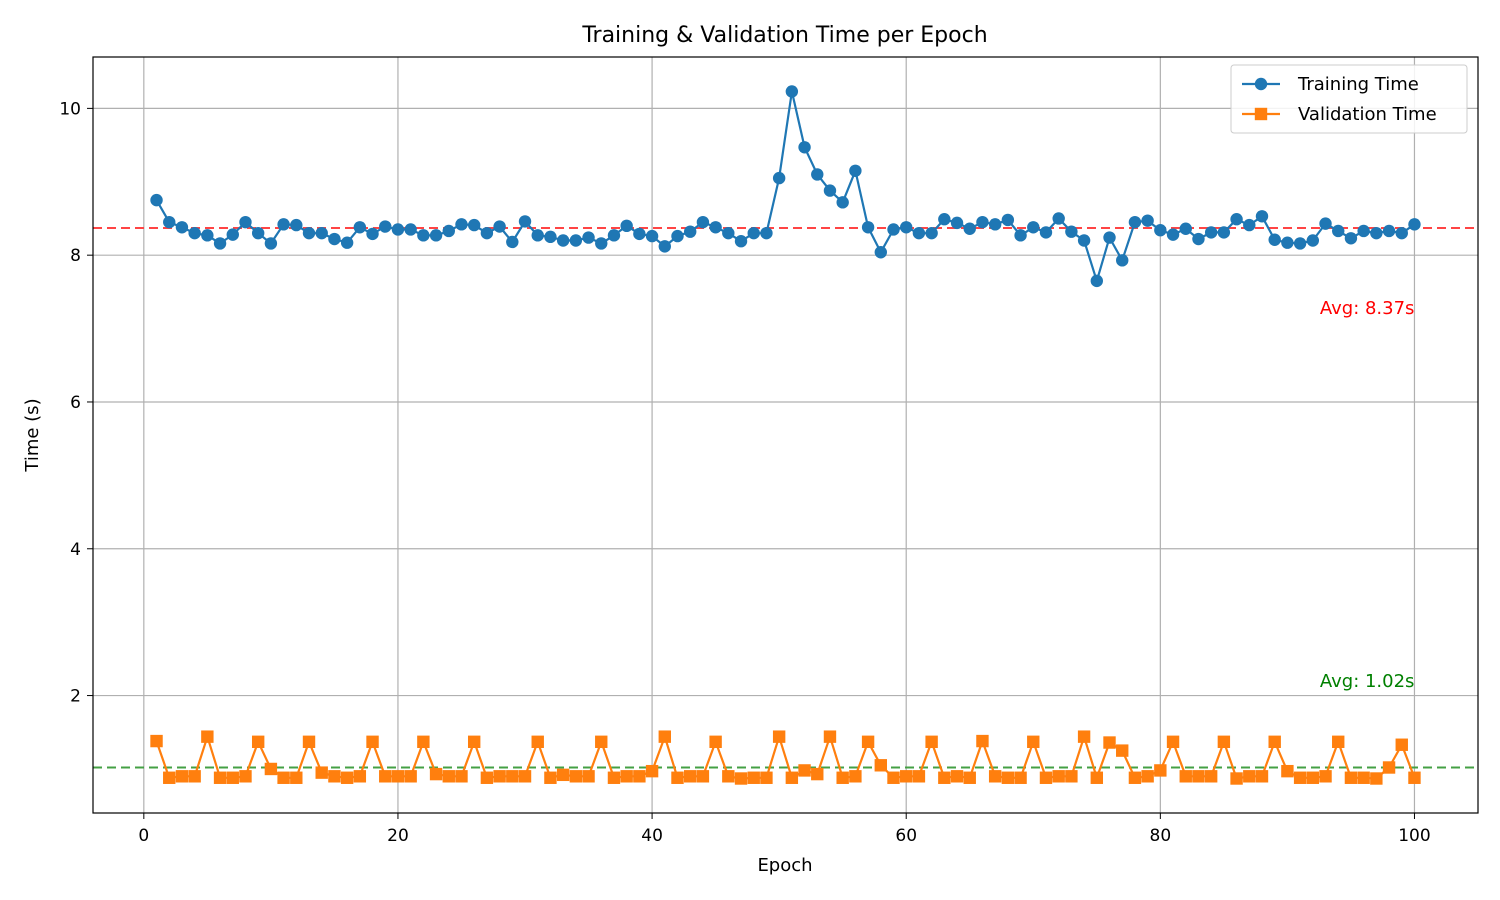 The height and width of the screenshot is (900, 1500). What do you see at coordinates (1367, 114) in the screenshot?
I see `legend-label: Validation Time` at bounding box center [1367, 114].